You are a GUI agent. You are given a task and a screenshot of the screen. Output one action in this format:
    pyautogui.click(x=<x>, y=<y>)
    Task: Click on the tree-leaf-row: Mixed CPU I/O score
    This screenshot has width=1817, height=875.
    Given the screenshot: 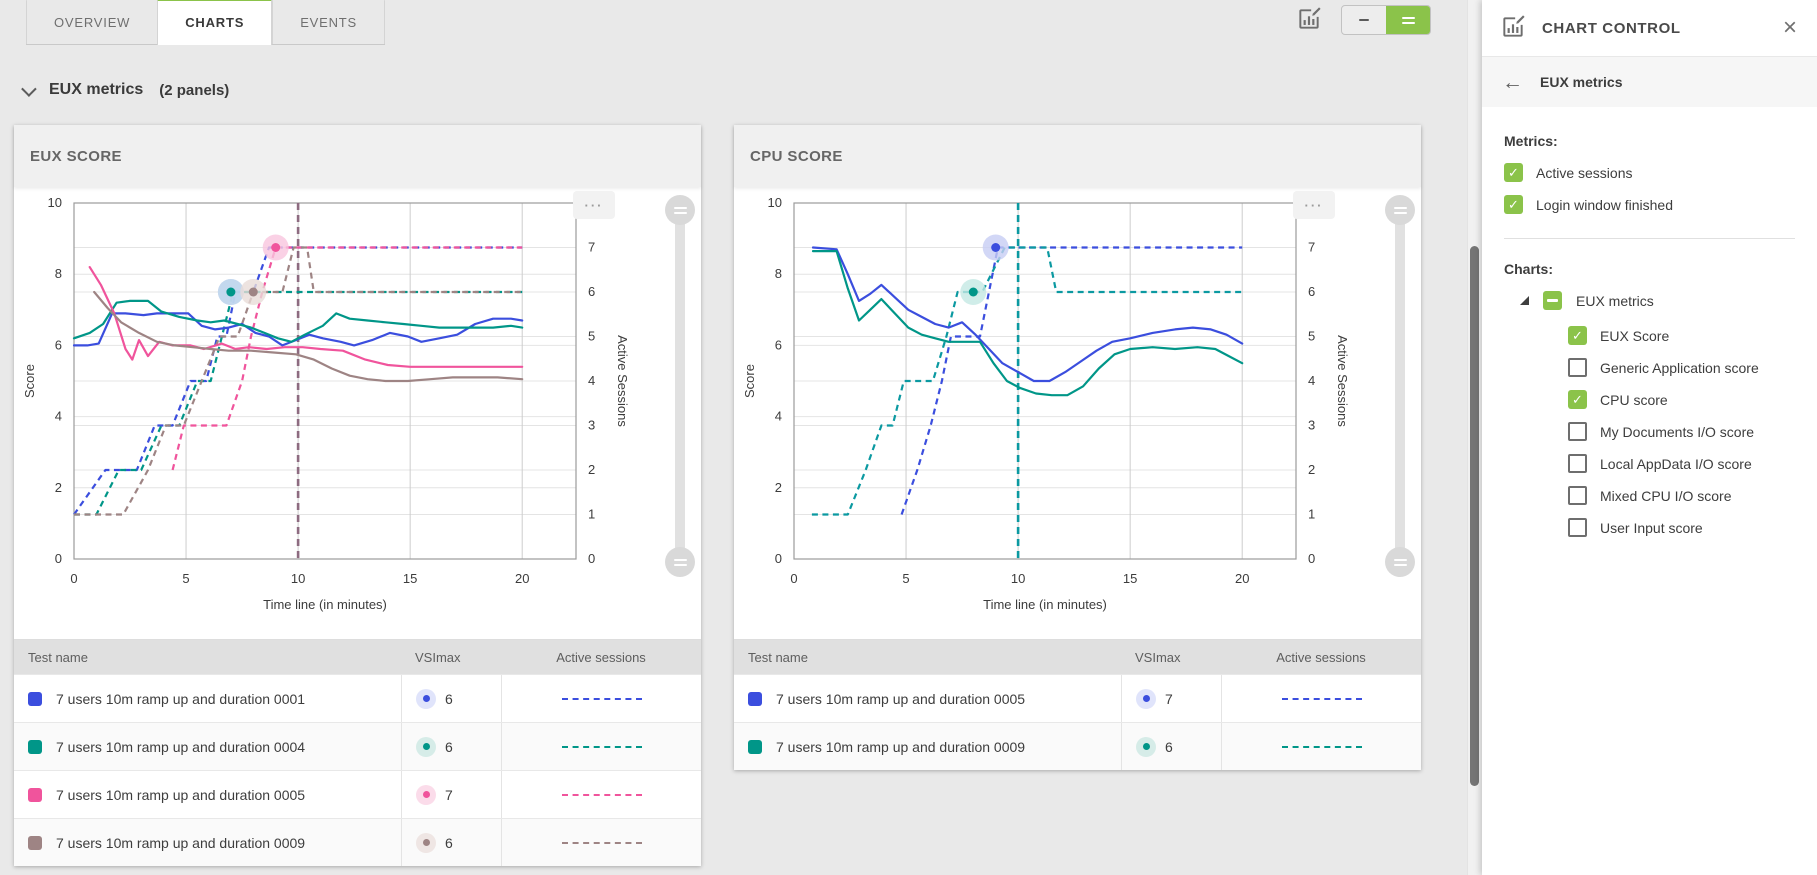 What is the action you would take?
    pyautogui.click(x=1649, y=495)
    